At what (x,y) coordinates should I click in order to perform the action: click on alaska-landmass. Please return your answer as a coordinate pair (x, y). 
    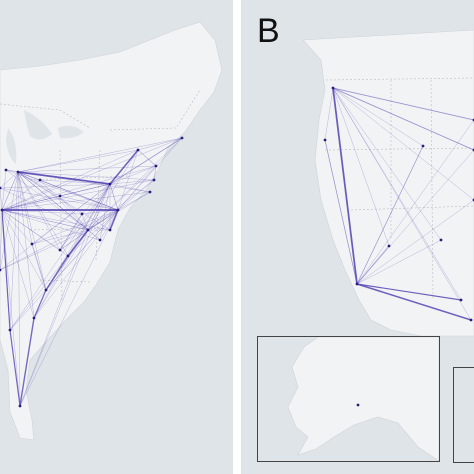
    Looking at the image, I should click on (363, 399).